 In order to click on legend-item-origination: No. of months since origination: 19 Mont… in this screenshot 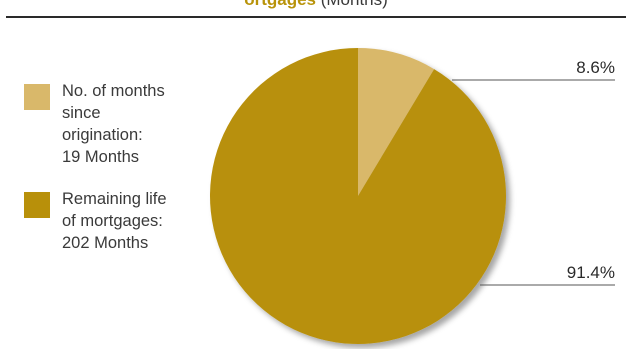, I will do `click(109, 124)`.